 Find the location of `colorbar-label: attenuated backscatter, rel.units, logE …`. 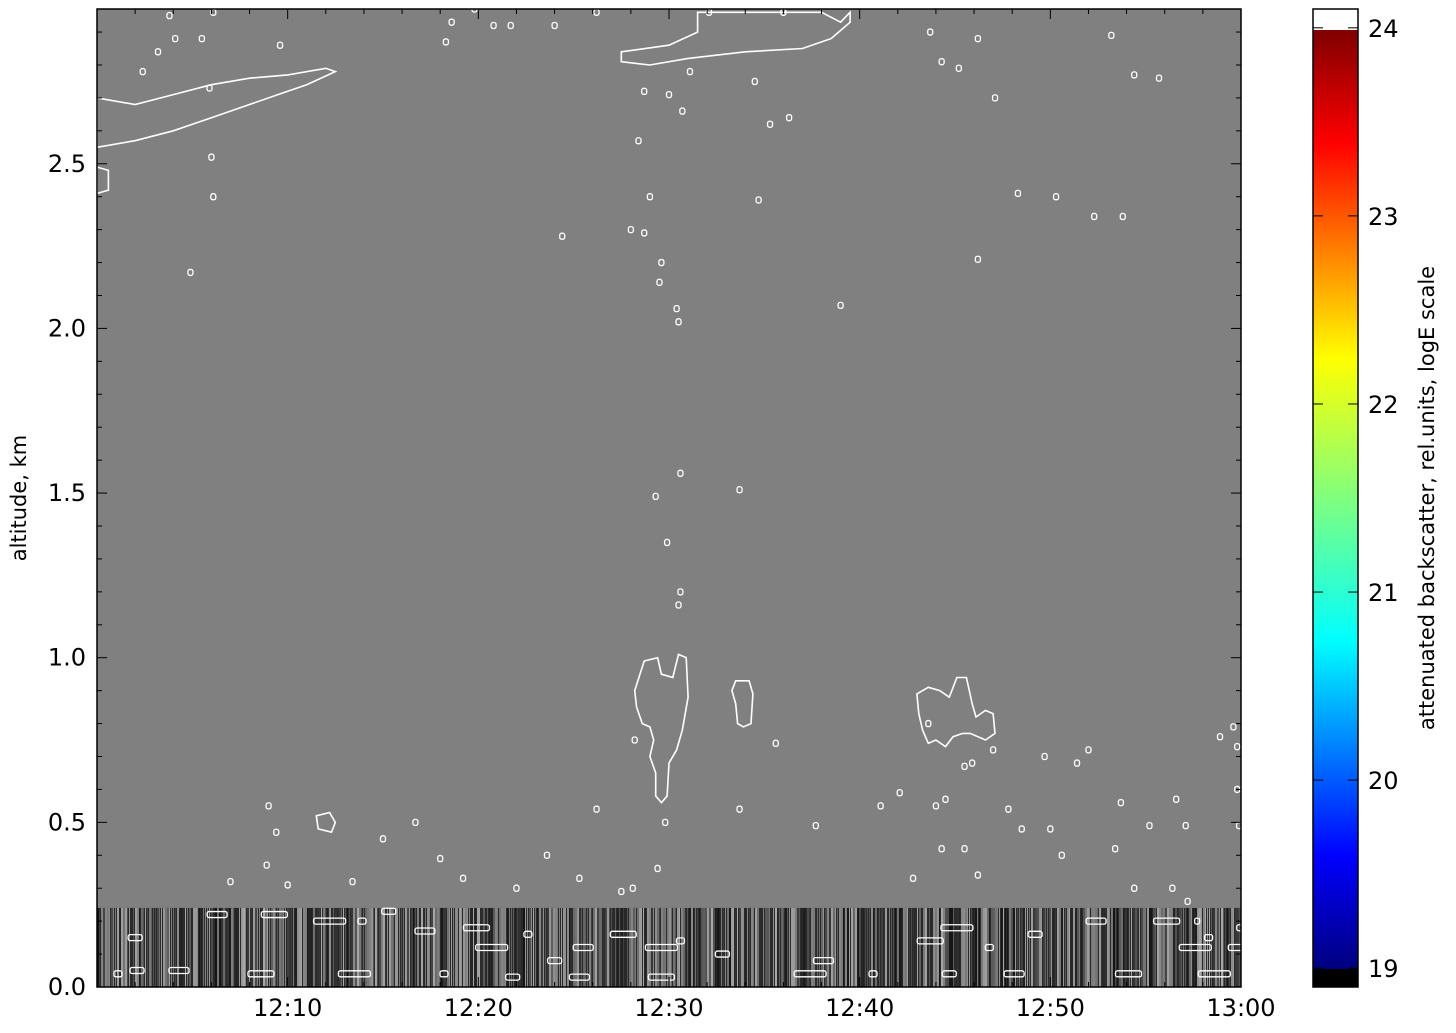

colorbar-label: attenuated backscatter, rel.units, logE … is located at coordinates (1427, 498).